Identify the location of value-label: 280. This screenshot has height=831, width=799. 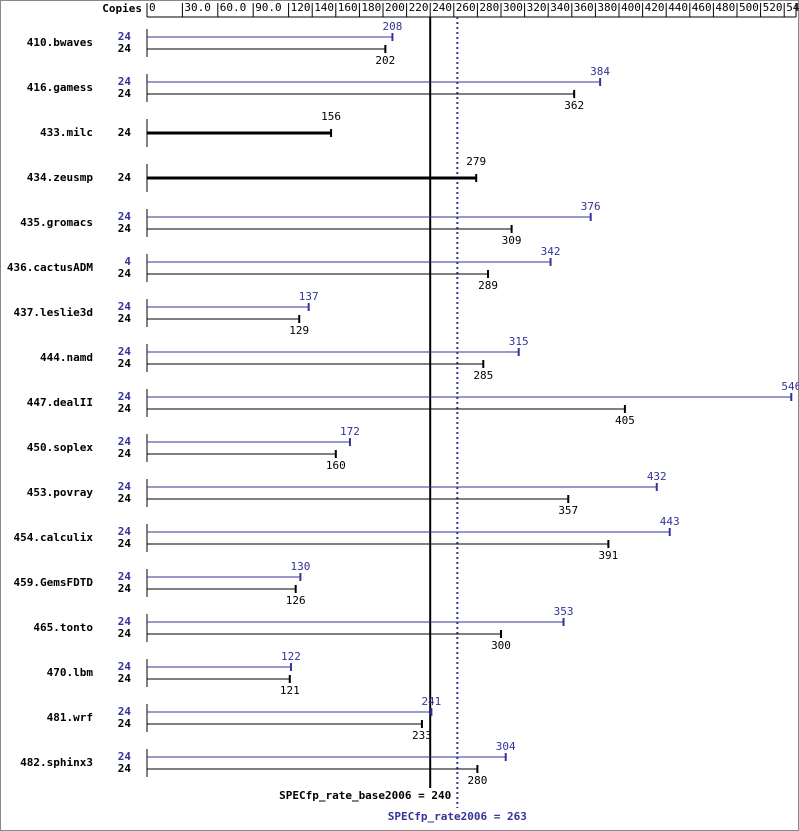
(477, 780).